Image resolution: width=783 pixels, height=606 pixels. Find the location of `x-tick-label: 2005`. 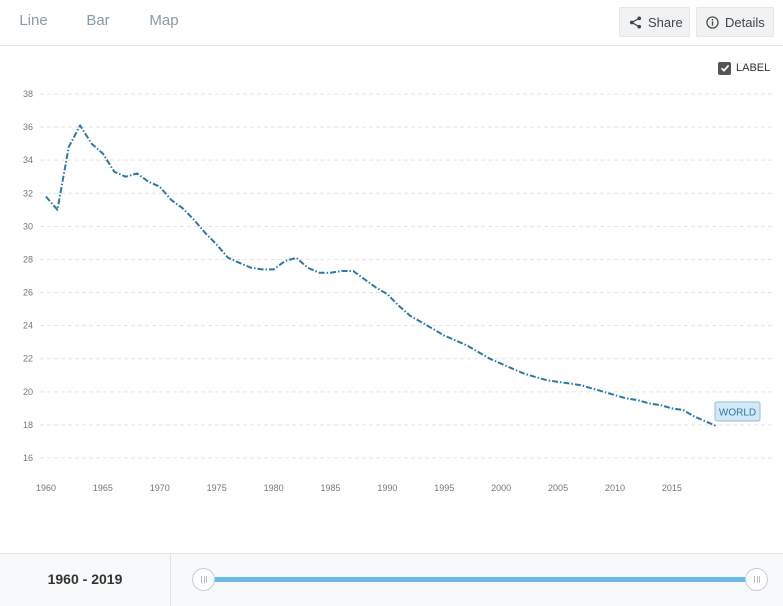

x-tick-label: 2005 is located at coordinates (558, 488).